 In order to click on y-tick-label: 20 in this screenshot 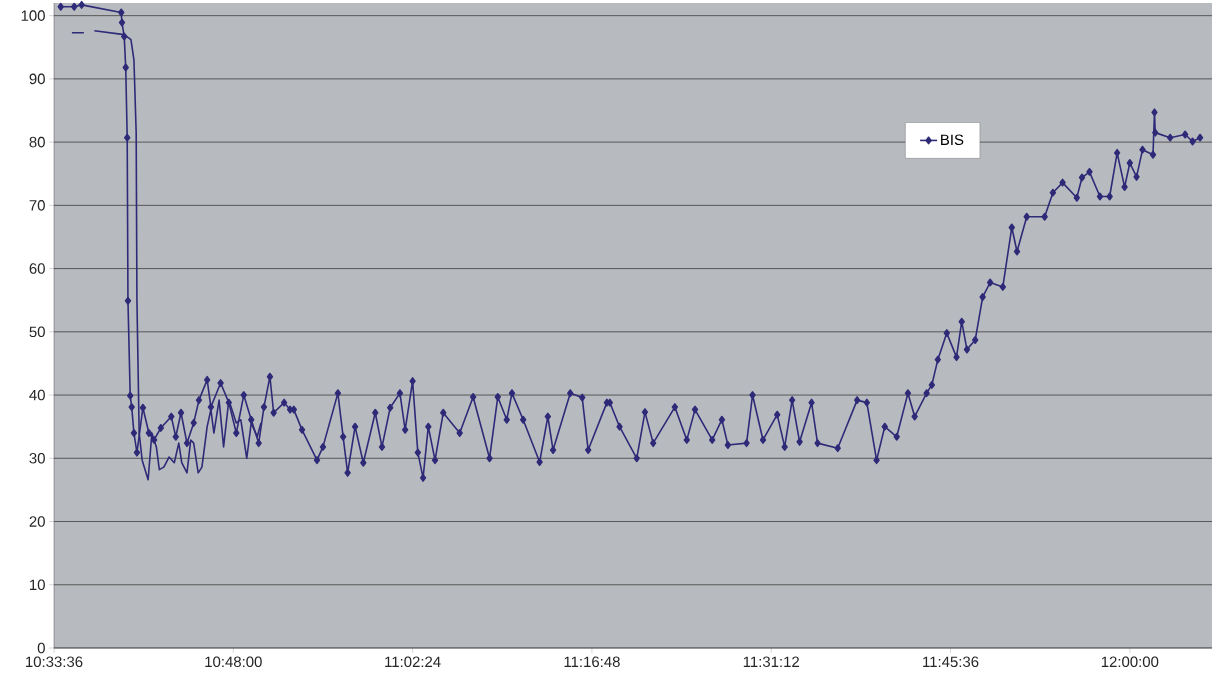, I will do `click(37, 521)`.